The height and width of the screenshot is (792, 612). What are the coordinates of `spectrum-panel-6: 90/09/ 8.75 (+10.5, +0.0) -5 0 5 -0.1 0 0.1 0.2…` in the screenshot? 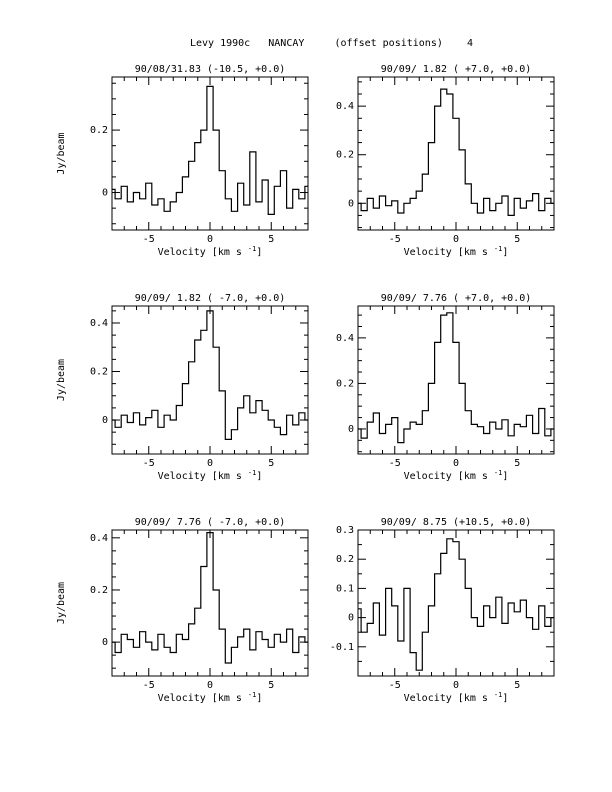 It's located at (442, 610).